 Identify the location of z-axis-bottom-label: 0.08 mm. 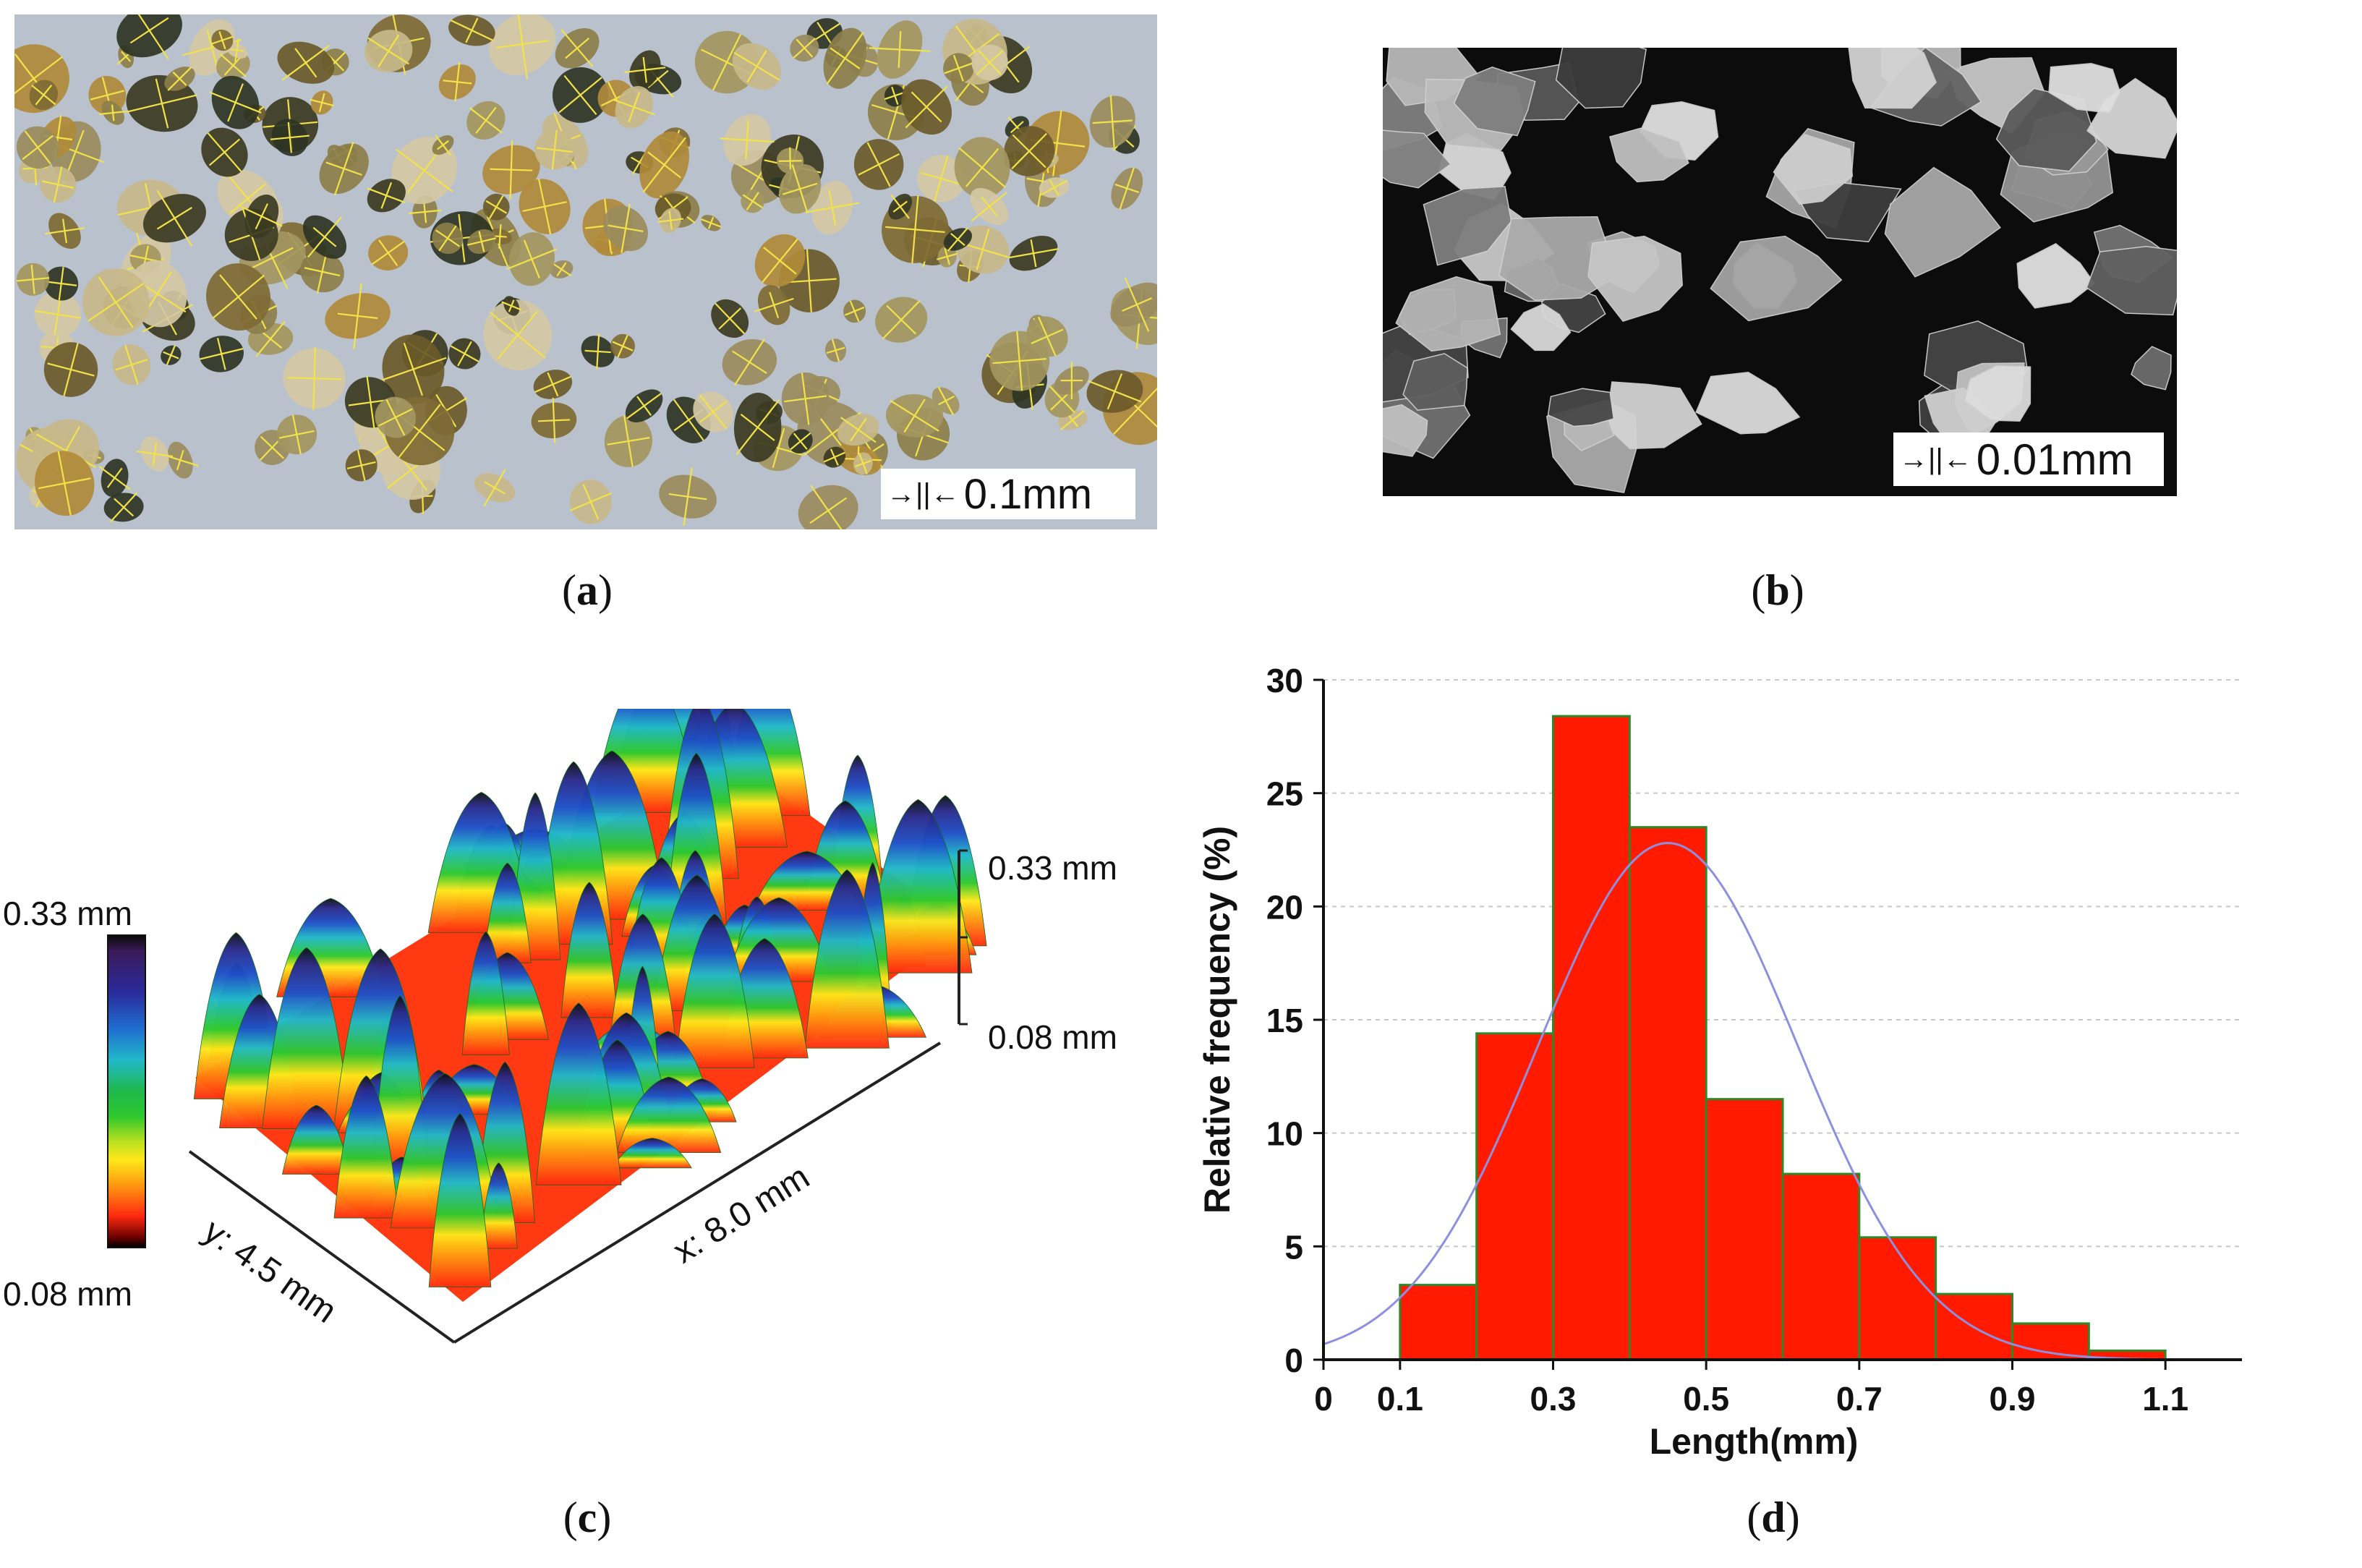
(1053, 1037).